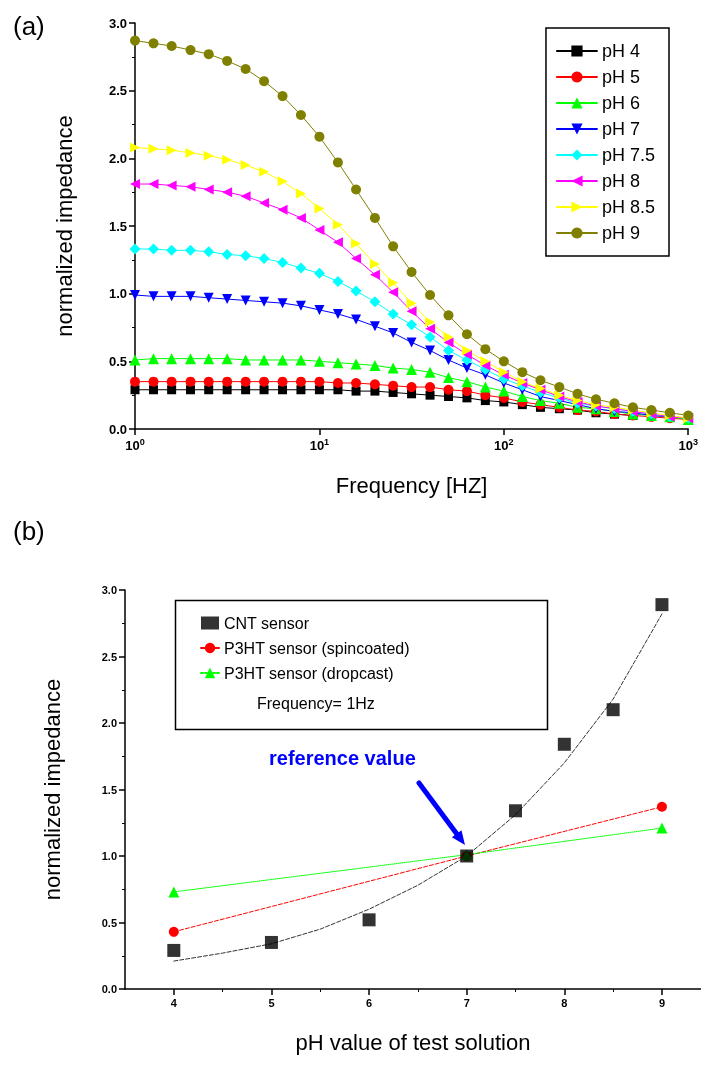  Describe the element at coordinates (620, 103) in the screenshot. I see `legend-label: pH 6` at that location.